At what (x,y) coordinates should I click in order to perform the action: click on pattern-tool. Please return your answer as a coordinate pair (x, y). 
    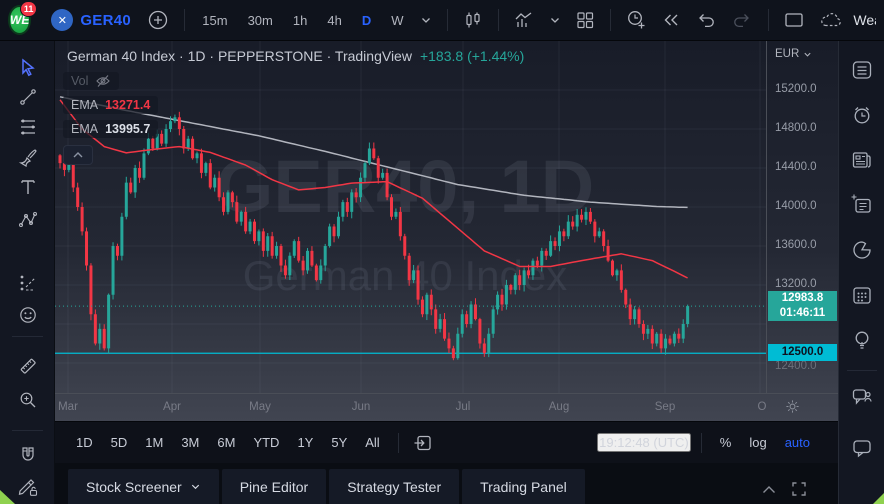
    Looking at the image, I should click on (28, 220).